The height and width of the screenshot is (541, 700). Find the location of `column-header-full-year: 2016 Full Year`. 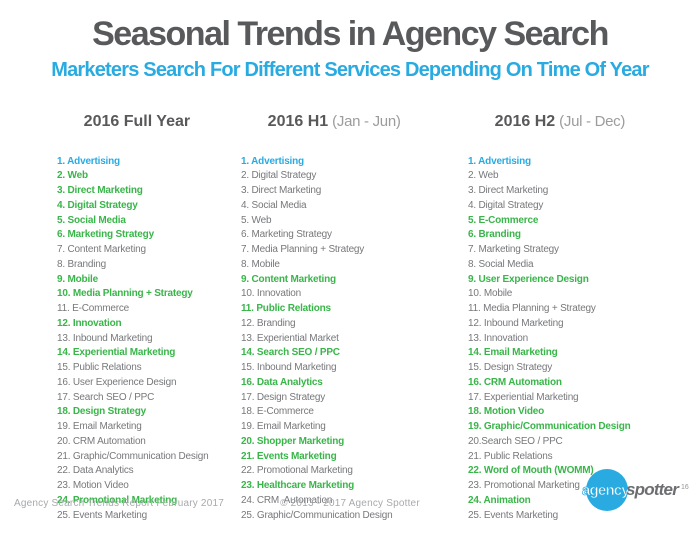

column-header-full-year: 2016 Full Year is located at coordinates (148, 122).